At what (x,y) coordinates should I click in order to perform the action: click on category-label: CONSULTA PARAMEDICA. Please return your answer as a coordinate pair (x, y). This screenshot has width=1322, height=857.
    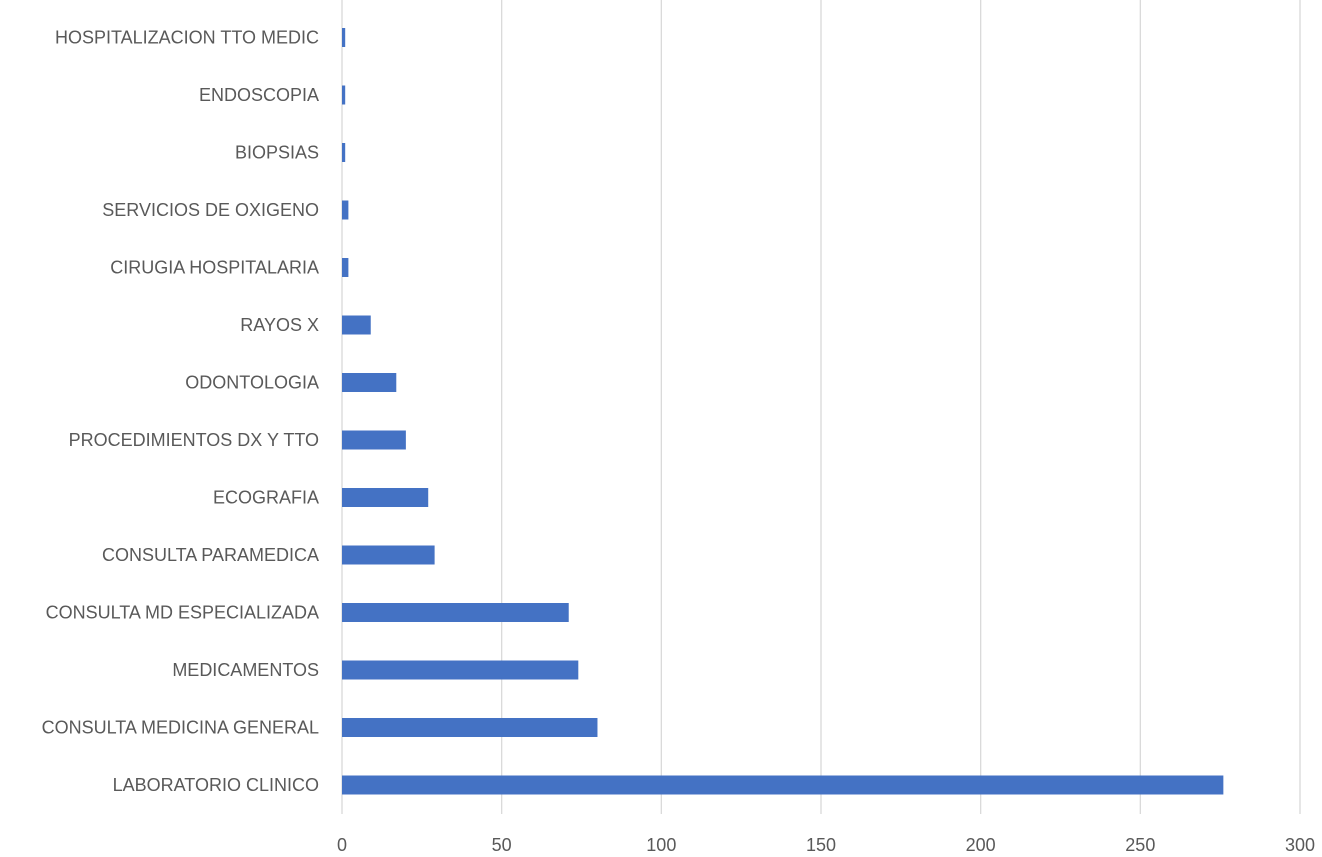
    Looking at the image, I should click on (210, 555).